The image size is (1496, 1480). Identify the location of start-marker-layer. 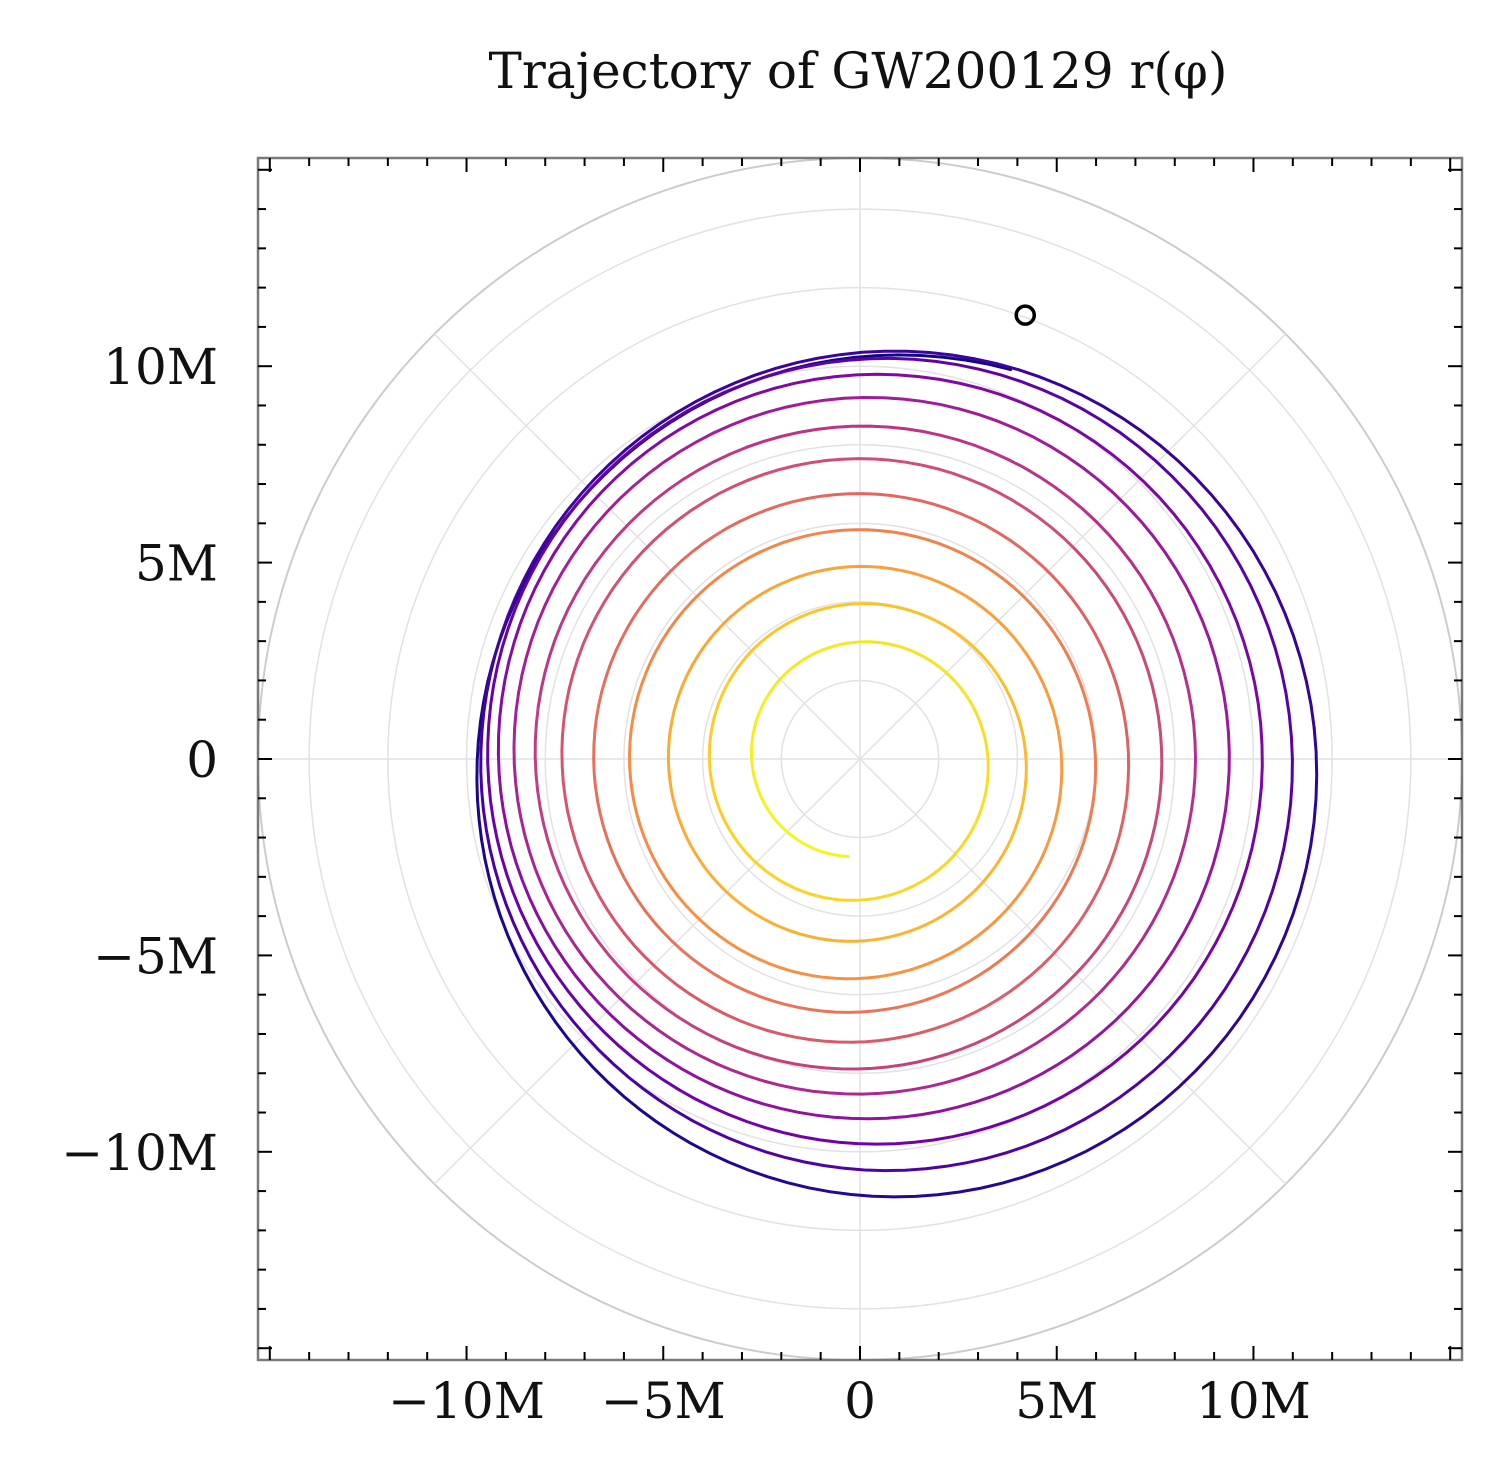
(1025, 315).